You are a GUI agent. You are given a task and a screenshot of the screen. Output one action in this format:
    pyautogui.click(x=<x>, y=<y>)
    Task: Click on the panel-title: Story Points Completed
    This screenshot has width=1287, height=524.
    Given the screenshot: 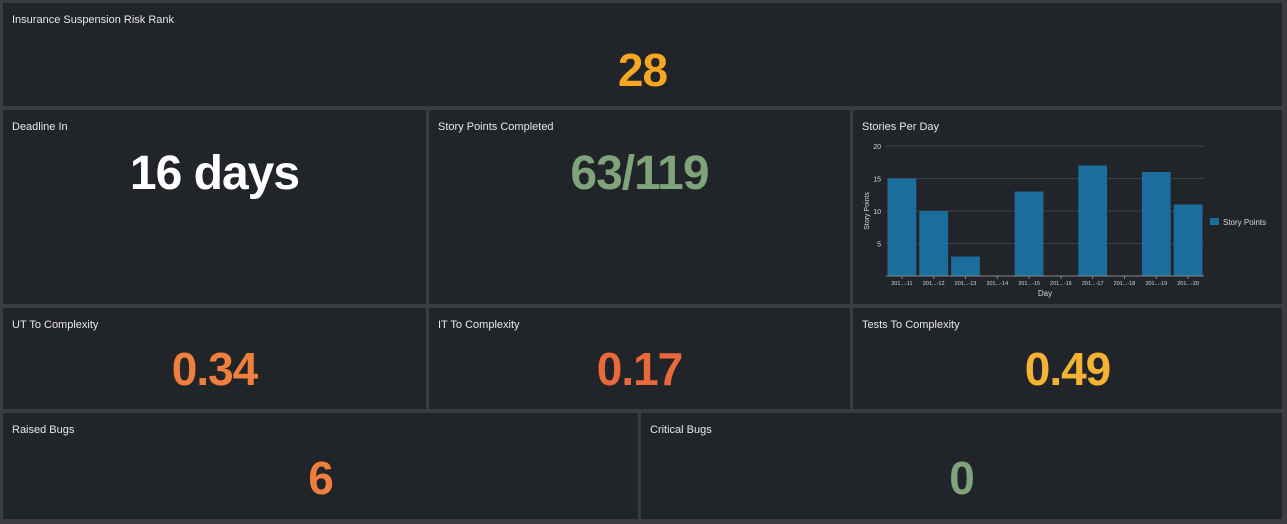 What is the action you would take?
    pyautogui.click(x=496, y=127)
    